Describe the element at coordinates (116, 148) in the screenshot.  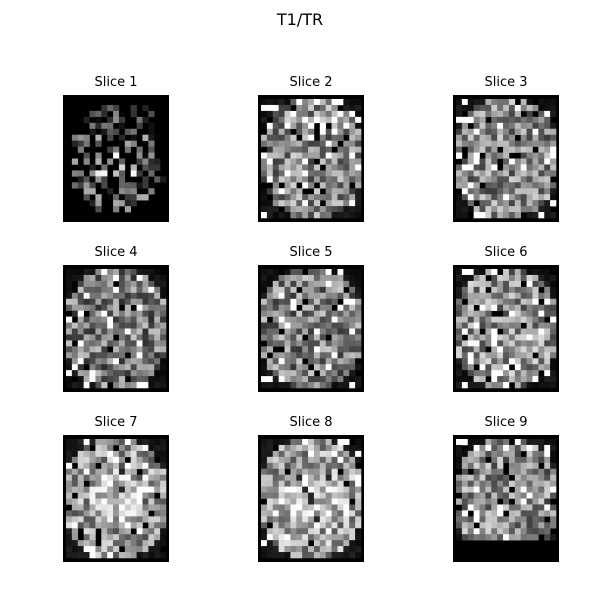
I see `slice-panel-1: Slice 1` at that location.